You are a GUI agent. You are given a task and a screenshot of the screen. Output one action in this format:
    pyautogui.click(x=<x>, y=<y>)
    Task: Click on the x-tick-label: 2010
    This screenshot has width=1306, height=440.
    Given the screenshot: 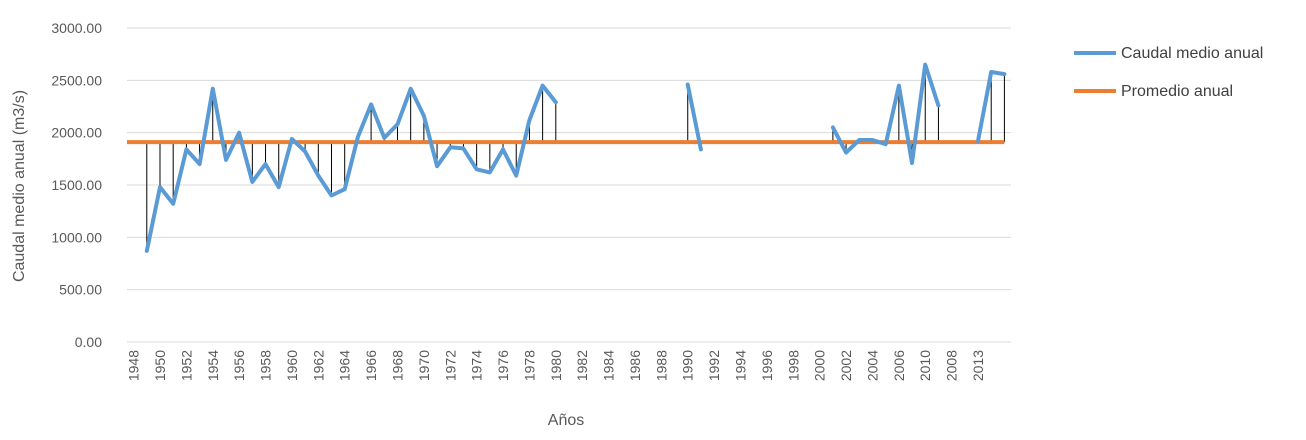 What is the action you would take?
    pyautogui.click(x=925, y=365)
    